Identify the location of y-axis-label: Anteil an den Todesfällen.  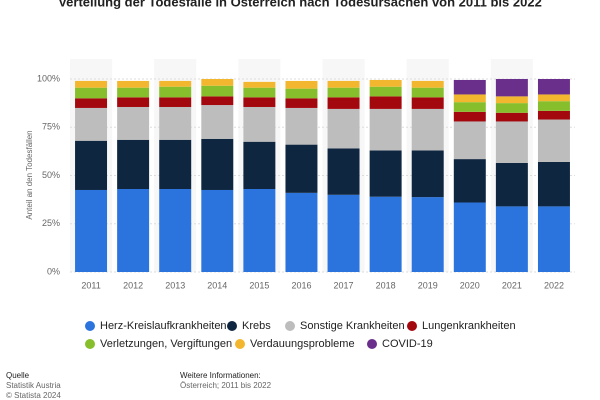
(29, 174).